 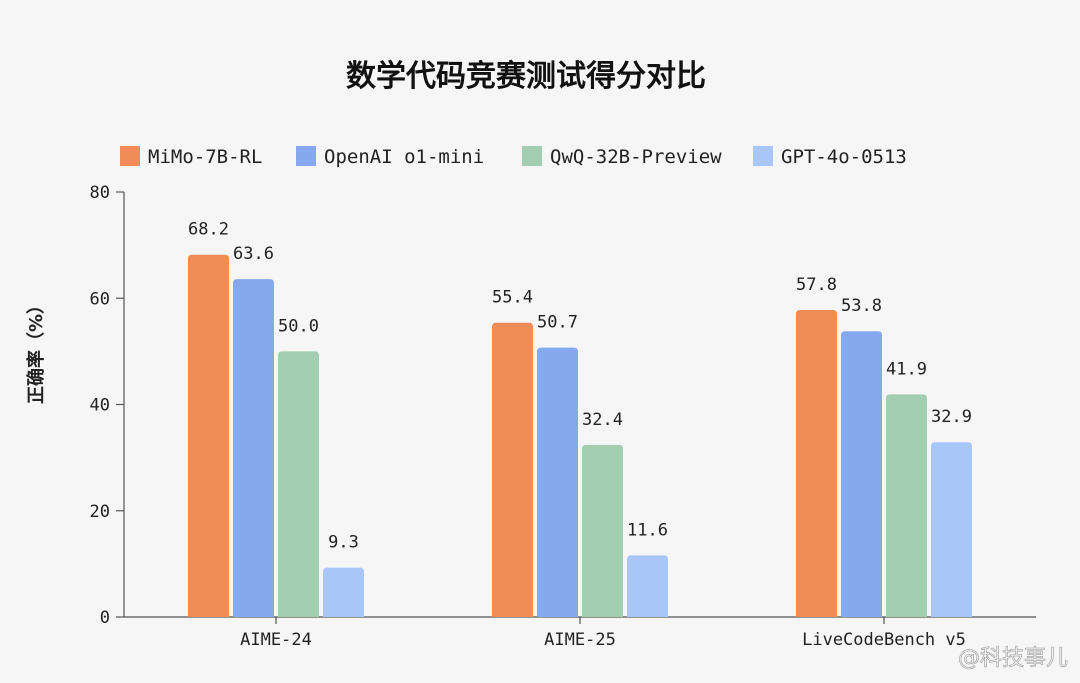 I want to click on y-tick-label: 80, so click(x=100, y=193).